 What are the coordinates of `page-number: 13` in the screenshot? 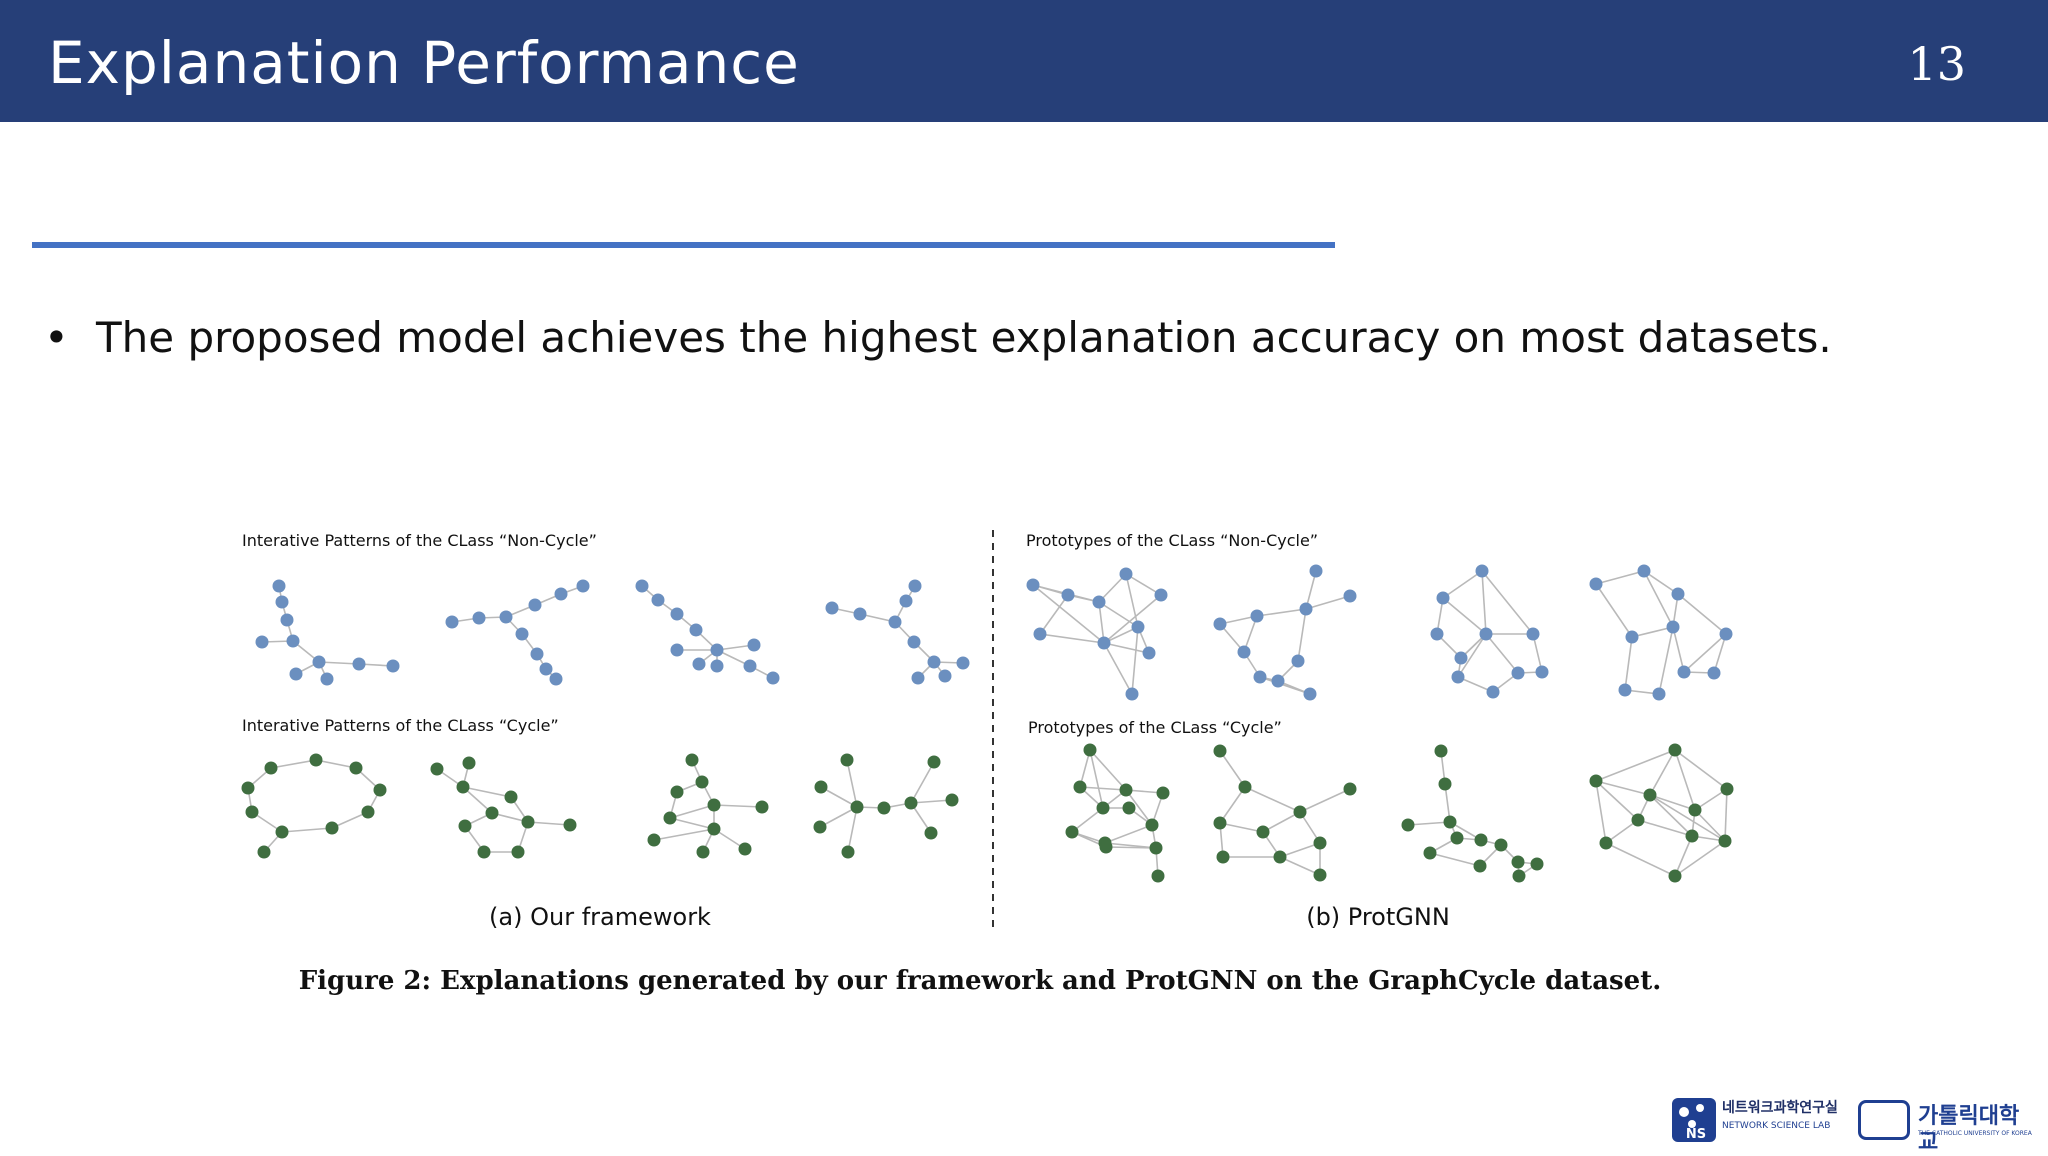 It's located at (1936, 64).